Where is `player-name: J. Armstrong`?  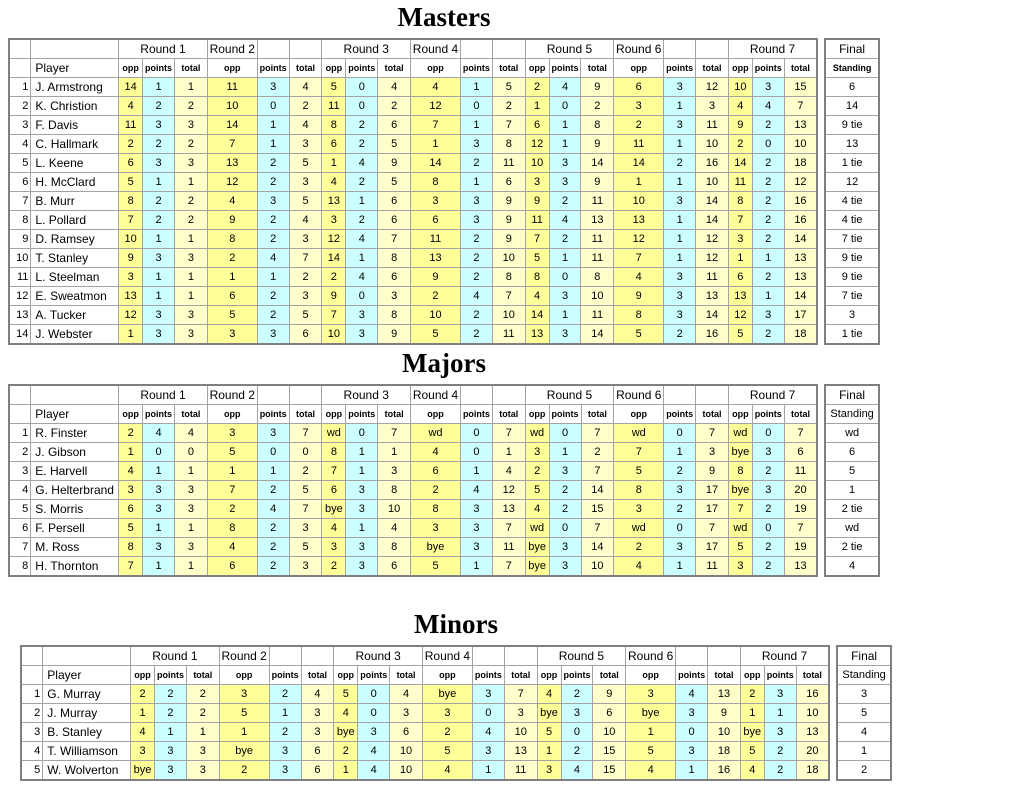 player-name: J. Armstrong is located at coordinates (75, 87).